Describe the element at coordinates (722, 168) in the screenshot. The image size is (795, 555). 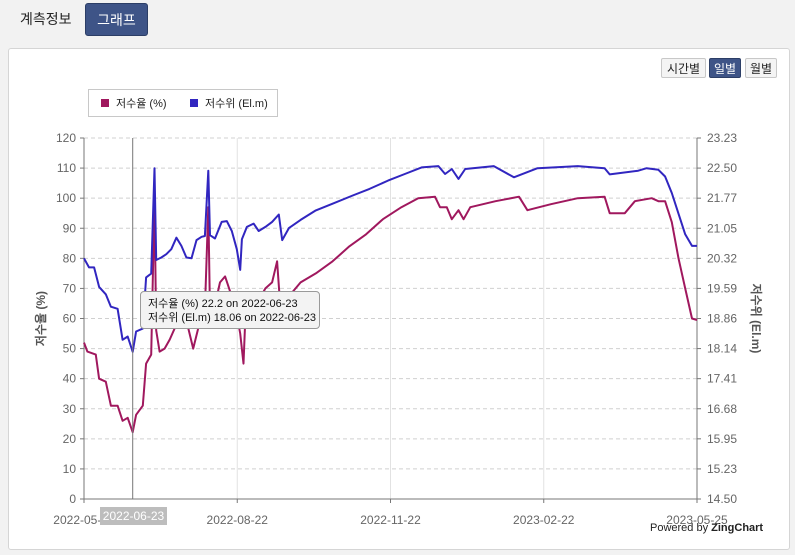
I see `right-tick-label: 22.50` at that location.